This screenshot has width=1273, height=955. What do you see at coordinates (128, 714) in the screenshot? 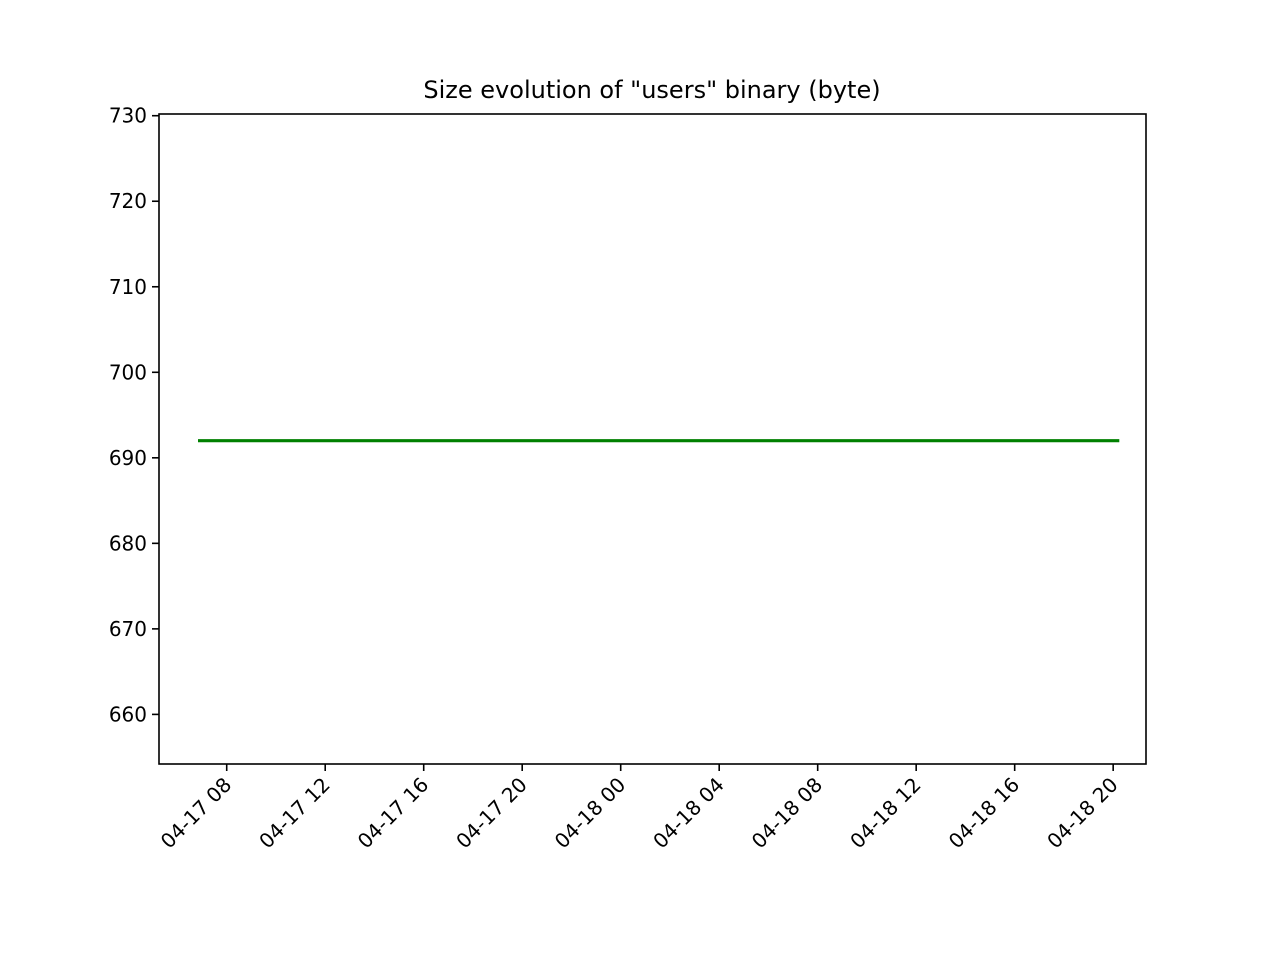
I see `y-tick-label: 660` at bounding box center [128, 714].